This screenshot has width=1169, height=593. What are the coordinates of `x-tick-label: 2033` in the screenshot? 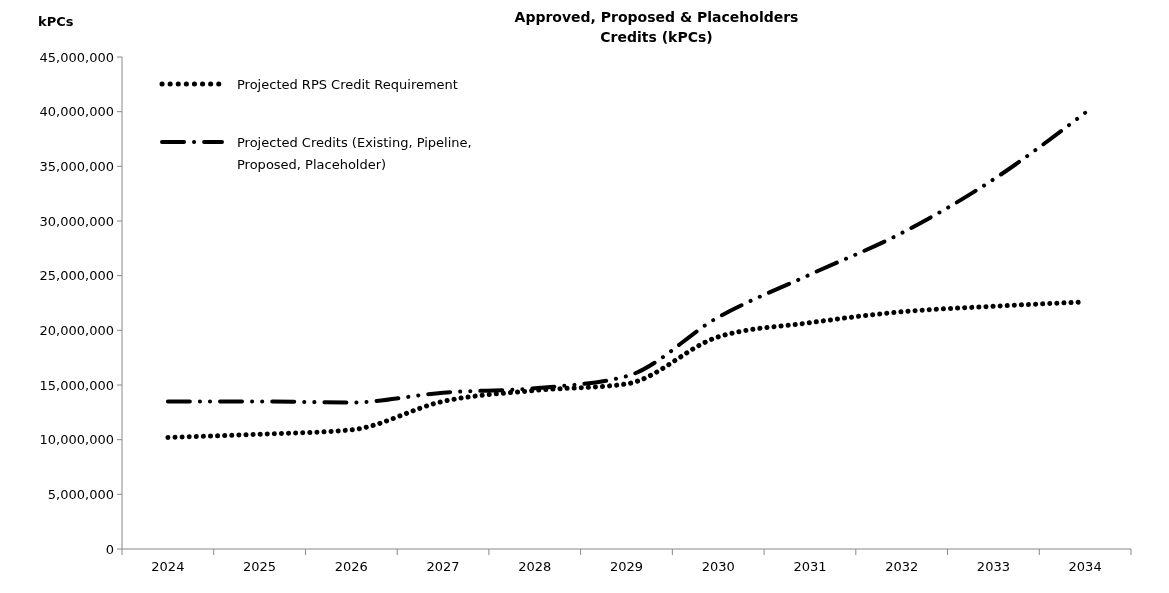 It's located at (993, 566).